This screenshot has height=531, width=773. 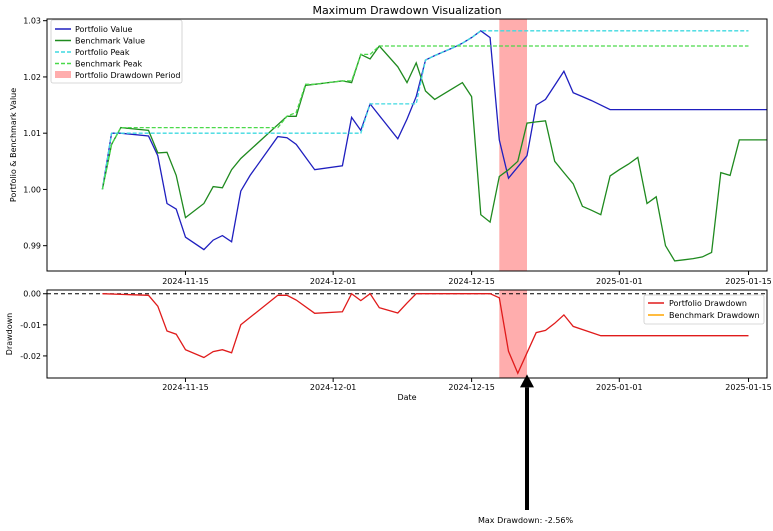 I want to click on drawdown-chart-xlabel: Date, so click(x=406, y=397).